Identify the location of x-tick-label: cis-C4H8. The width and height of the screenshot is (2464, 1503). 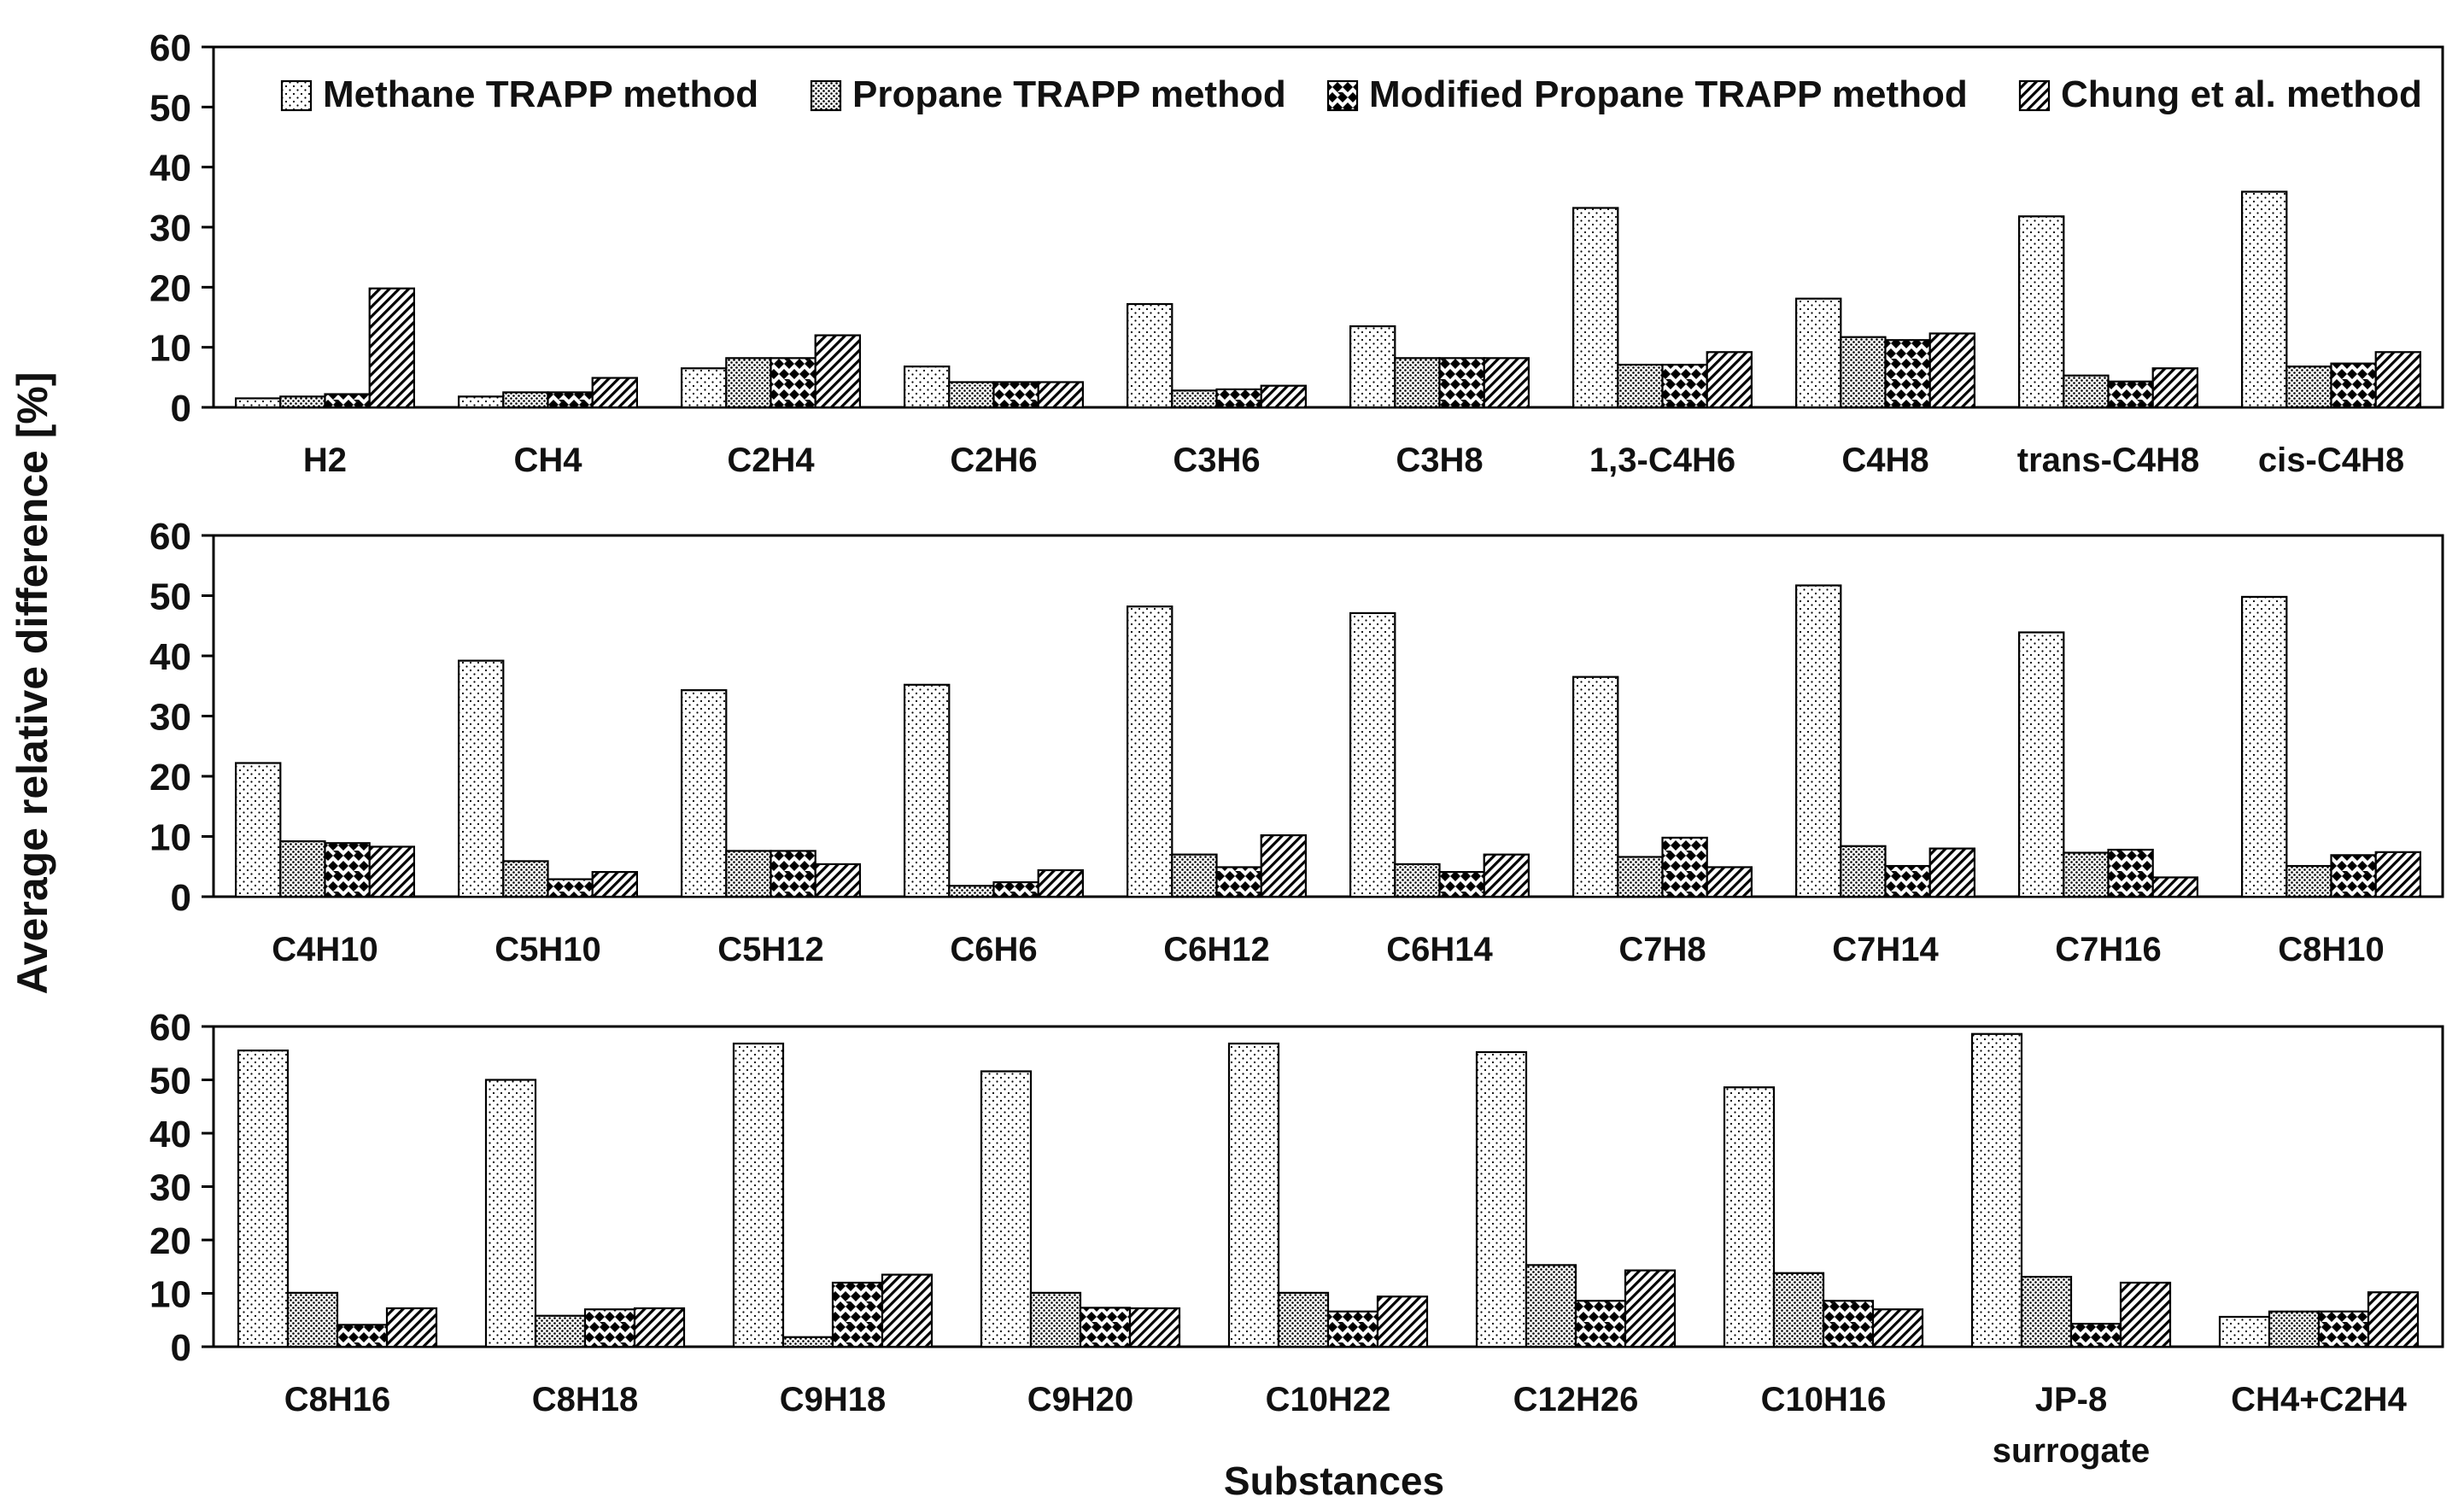
(2331, 461).